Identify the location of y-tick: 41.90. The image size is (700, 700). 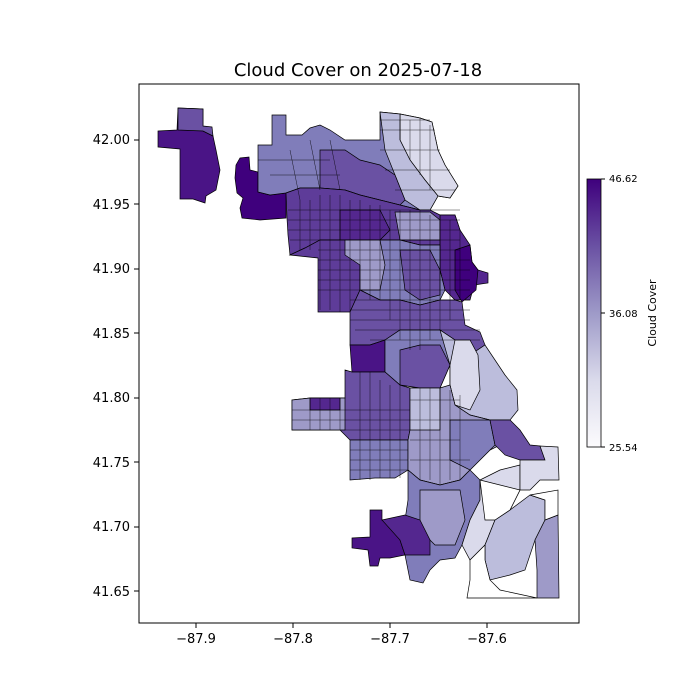
(116, 269).